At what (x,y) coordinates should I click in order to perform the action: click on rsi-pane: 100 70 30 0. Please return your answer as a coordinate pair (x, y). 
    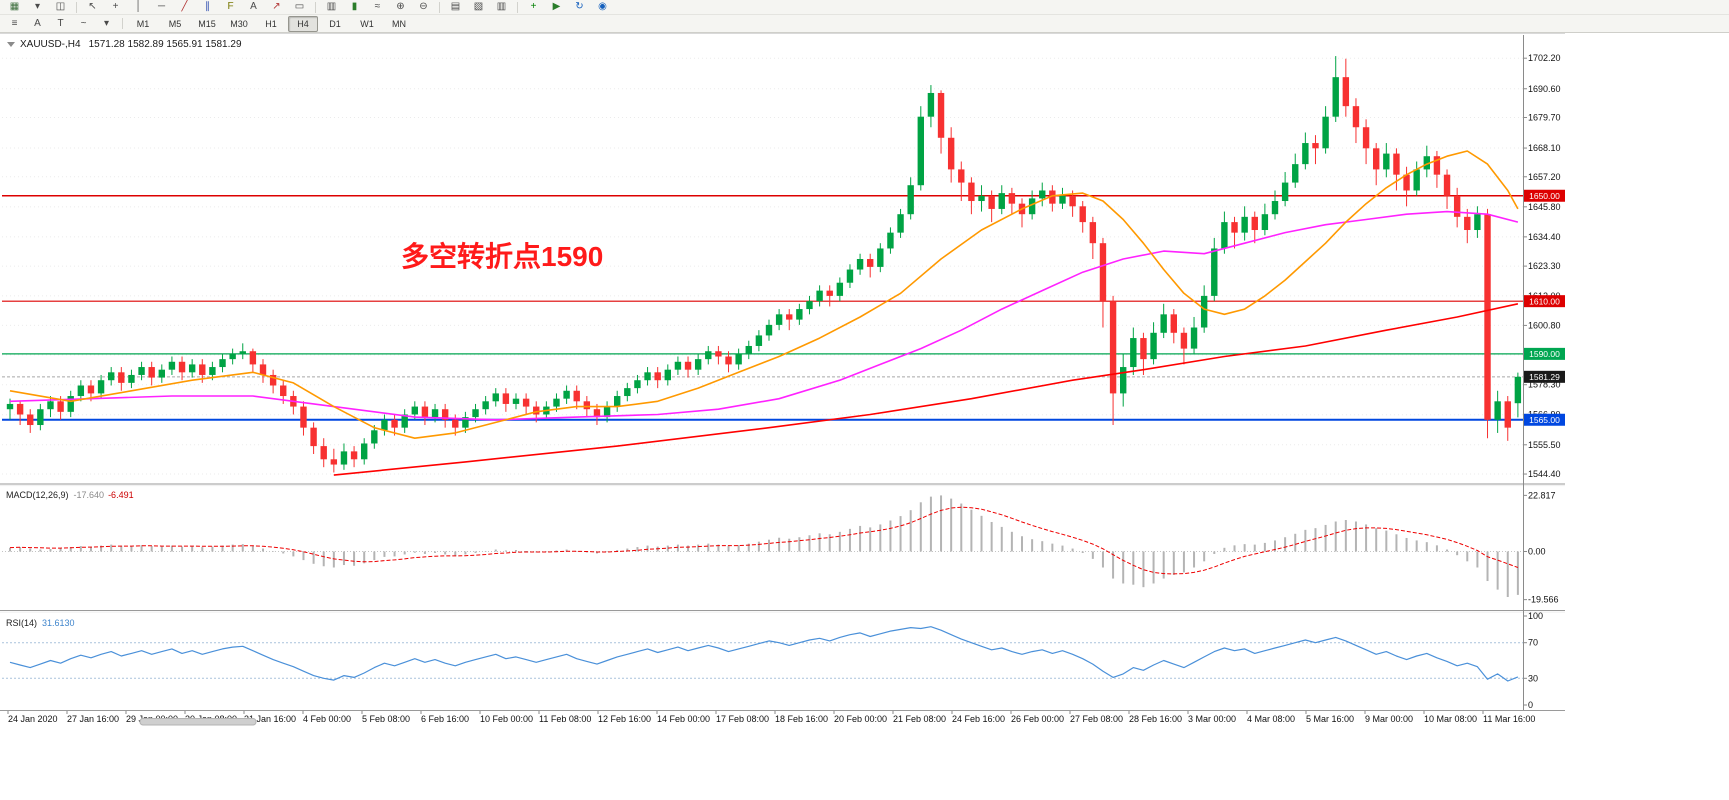
    Looking at the image, I should click on (772, 660).